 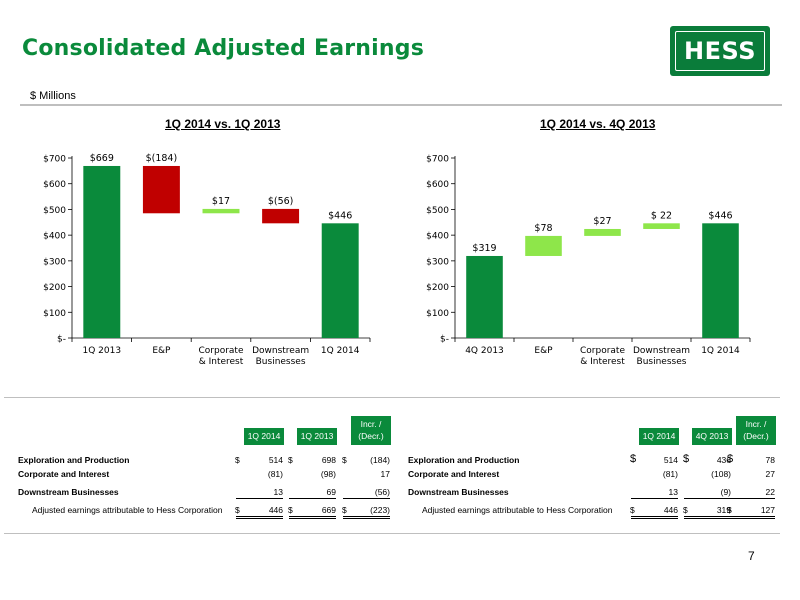 What do you see at coordinates (707, 493) in the screenshot?
I see `table-cell: (9)` at bounding box center [707, 493].